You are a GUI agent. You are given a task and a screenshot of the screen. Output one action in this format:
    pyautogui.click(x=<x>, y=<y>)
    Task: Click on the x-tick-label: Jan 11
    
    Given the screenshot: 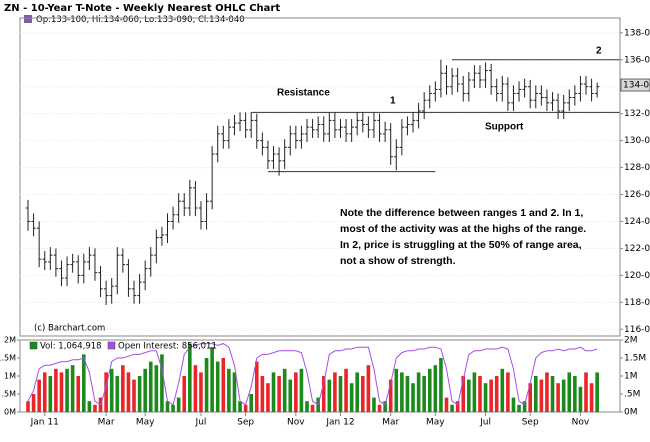 What is the action you would take?
    pyautogui.click(x=44, y=423)
    